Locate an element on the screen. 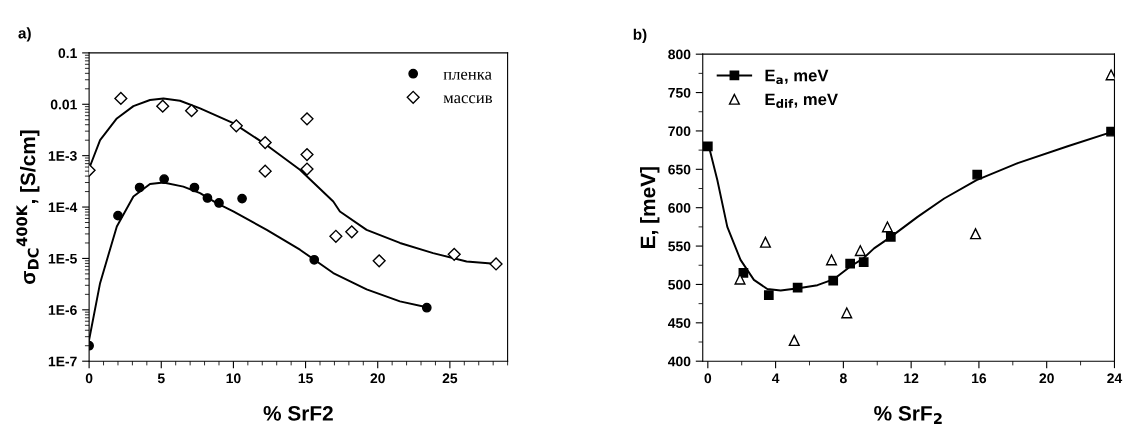  x-tick-label: 16 is located at coordinates (979, 378).